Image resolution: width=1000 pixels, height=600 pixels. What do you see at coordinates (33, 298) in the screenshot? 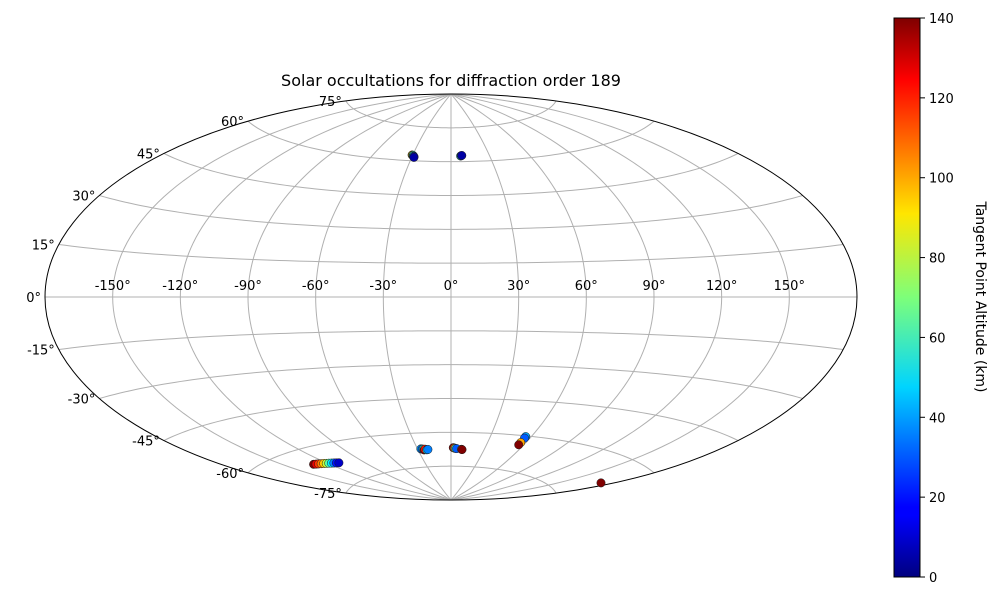
I see `latitude-tick-label: 0°` at bounding box center [33, 298].